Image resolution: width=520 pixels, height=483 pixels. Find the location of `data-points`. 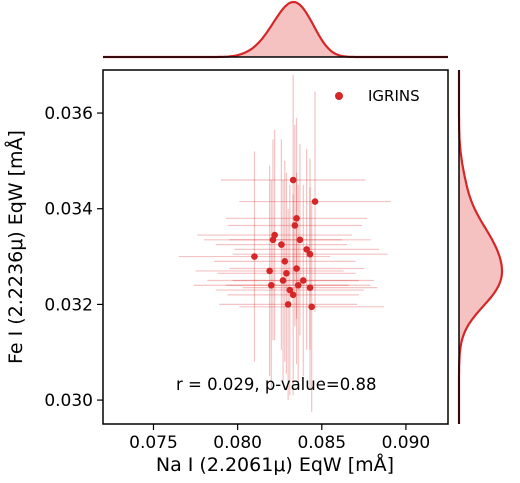

data-points is located at coordinates (285, 243).